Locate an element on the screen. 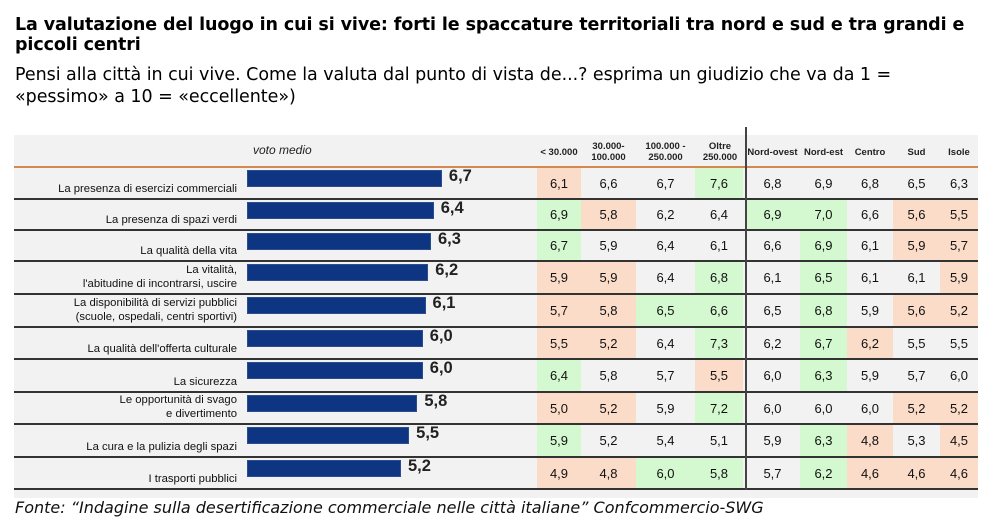  table-cell: 6,7 is located at coordinates (823, 343).